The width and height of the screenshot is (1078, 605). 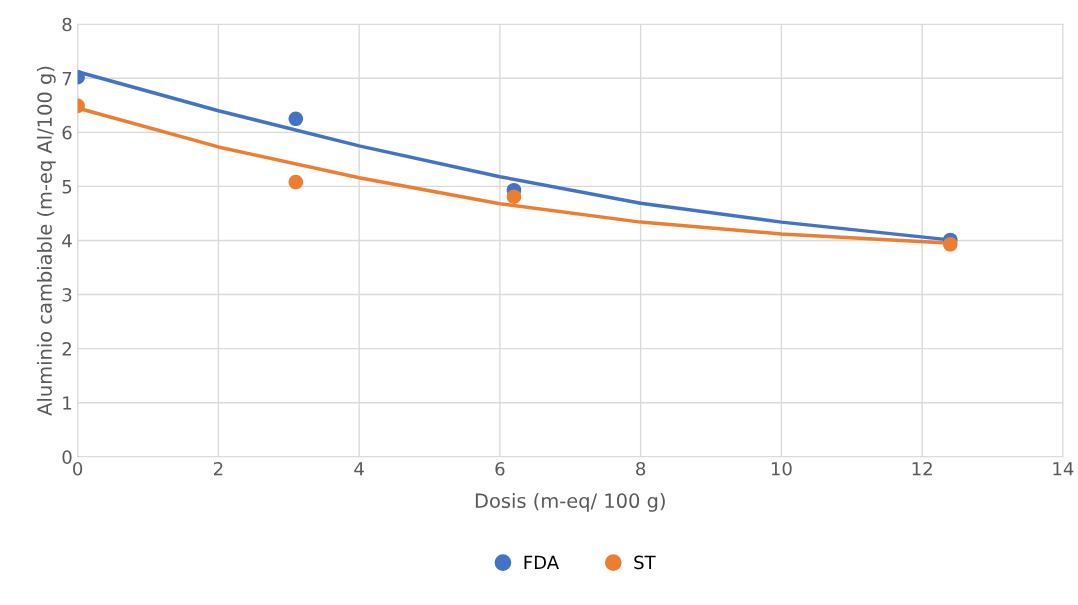 I want to click on y-tick-label: 2, so click(x=66, y=349).